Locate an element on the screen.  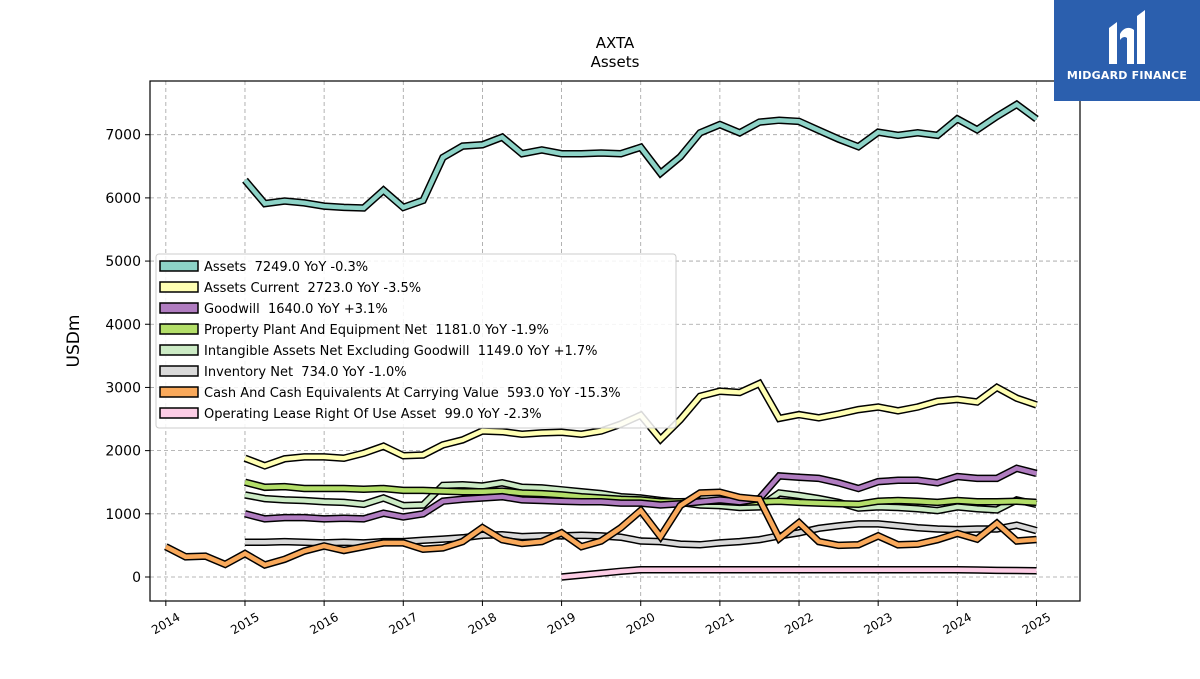
legend-item: Inventory Net 734.0 YoY -1.0% is located at coordinates (283, 372).